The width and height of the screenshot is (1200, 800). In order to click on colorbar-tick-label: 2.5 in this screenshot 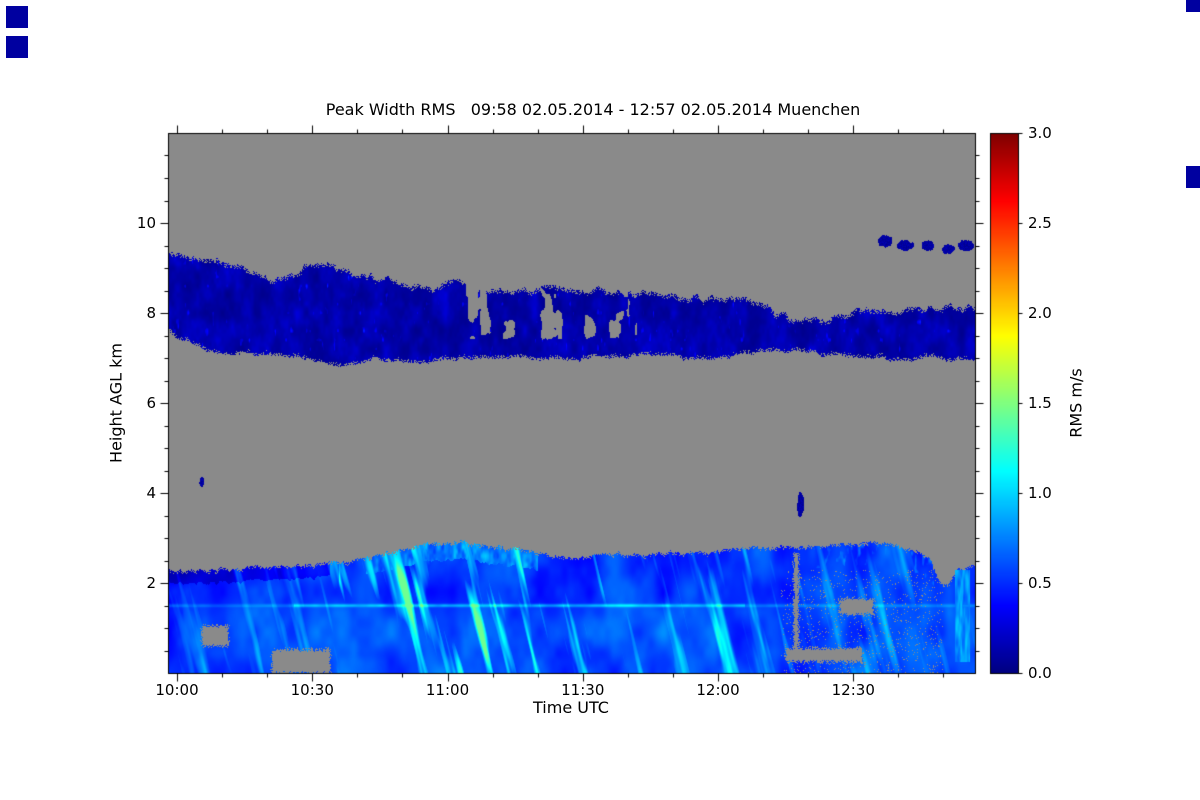, I will do `click(1040, 223)`.